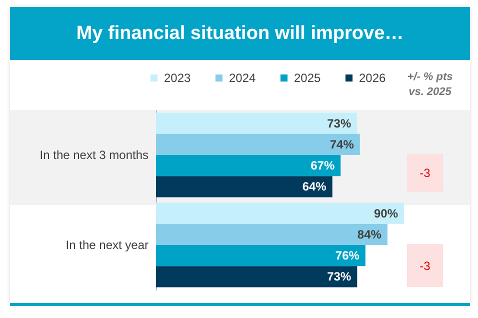 This screenshot has width=478, height=318. I want to click on legend-label: 2026, so click(372, 78).